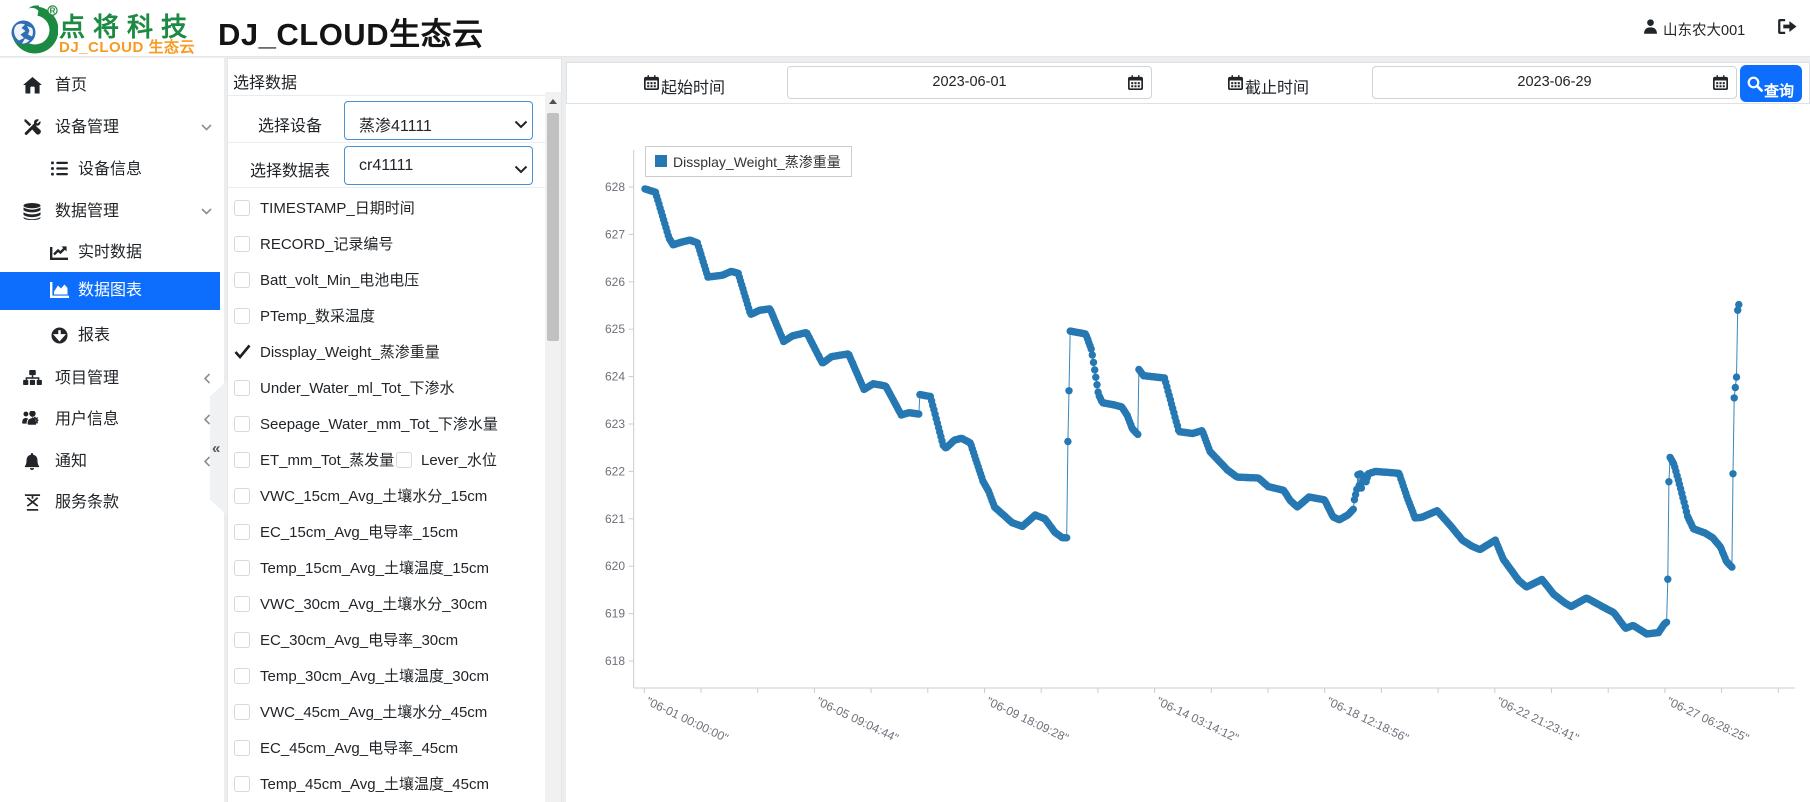 Image resolution: width=1810 pixels, height=802 pixels. Describe the element at coordinates (1708, 719) in the screenshot. I see `svg-text: "06-27 06:28:25"` at that location.